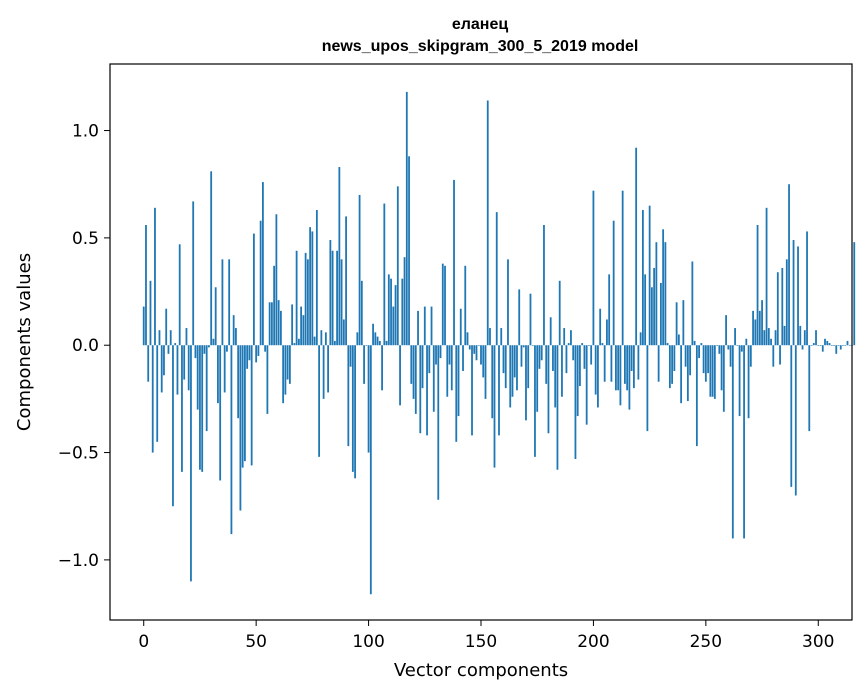 The height and width of the screenshot is (696, 867). Describe the element at coordinates (818, 642) in the screenshot. I see `x-tick-label: 300` at that location.